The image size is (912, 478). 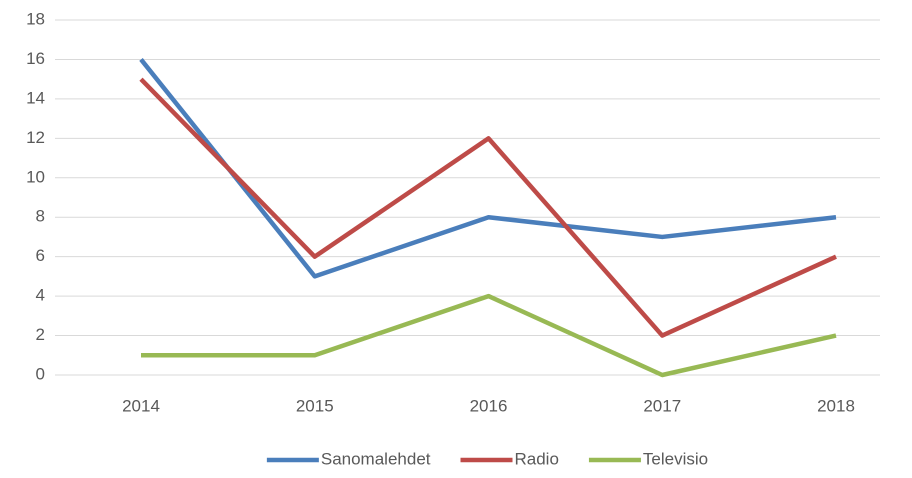 I want to click on y-tick-label: 0, so click(x=40, y=373).